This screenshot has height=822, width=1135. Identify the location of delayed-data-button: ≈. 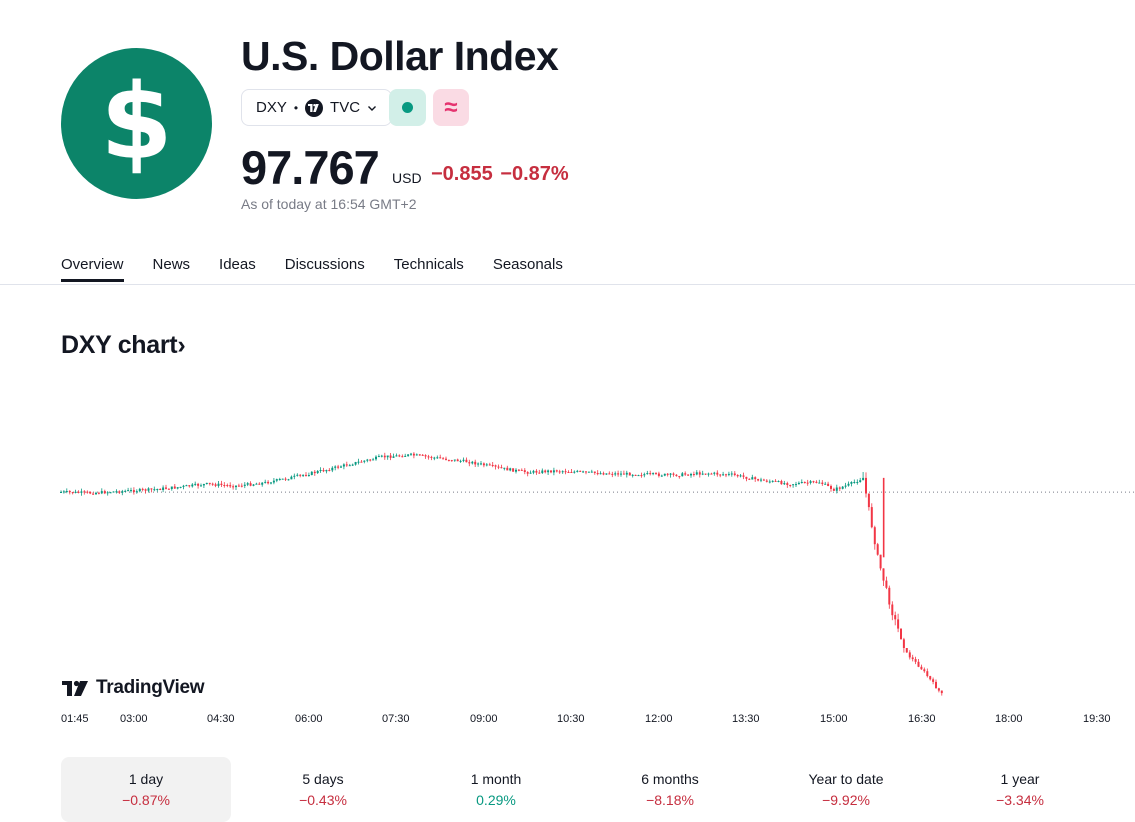
(451, 107).